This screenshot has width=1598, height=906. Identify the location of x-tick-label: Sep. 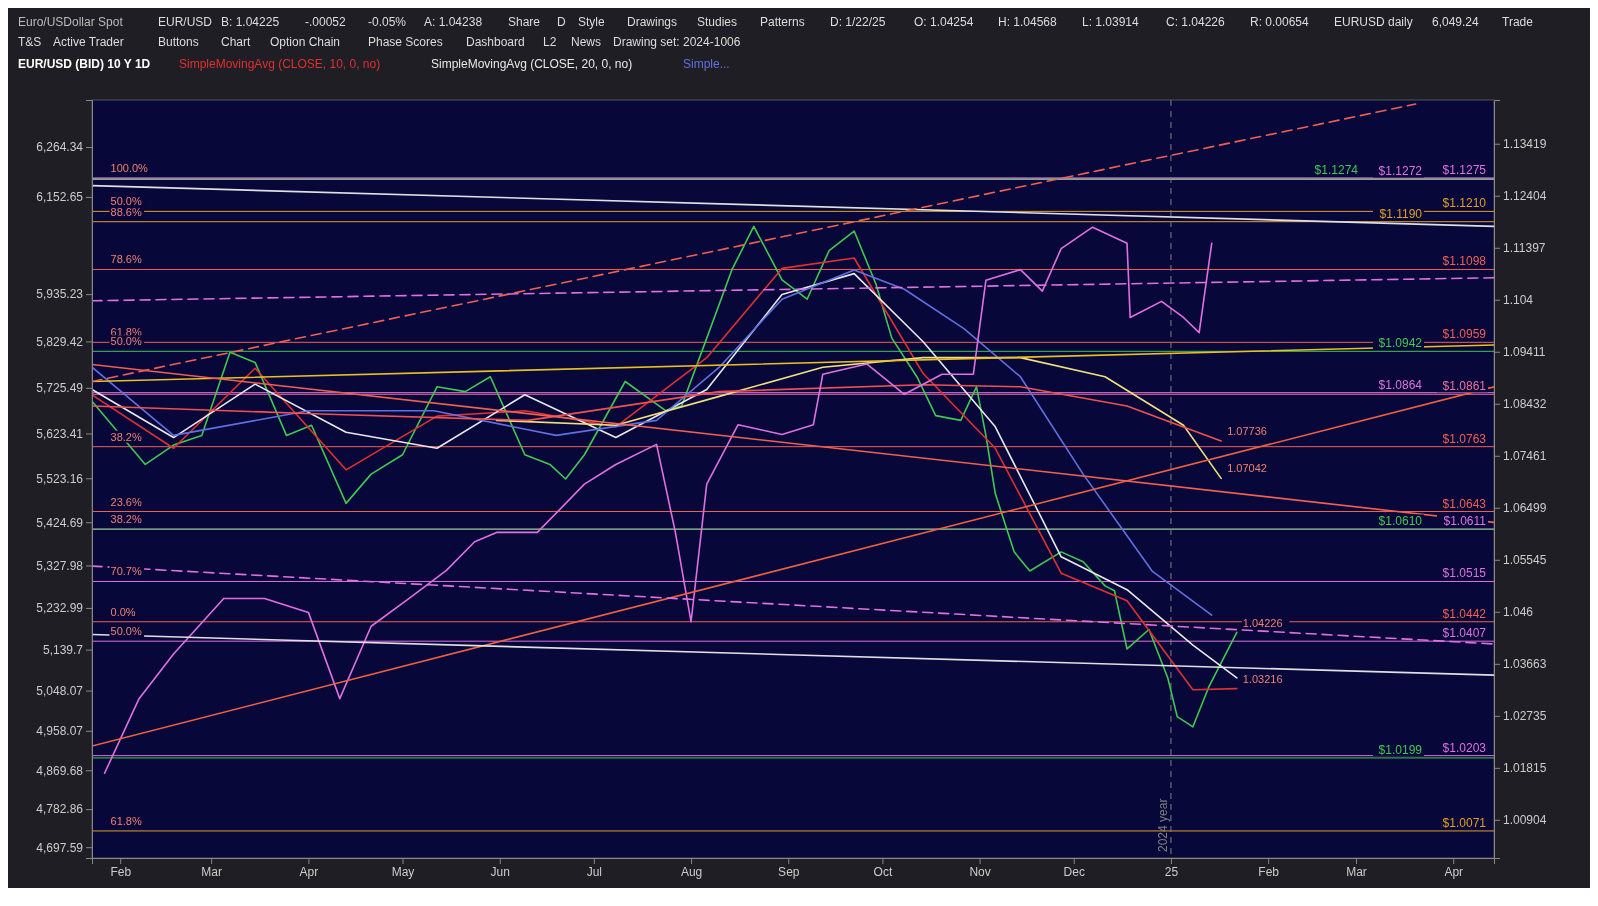
(789, 871).